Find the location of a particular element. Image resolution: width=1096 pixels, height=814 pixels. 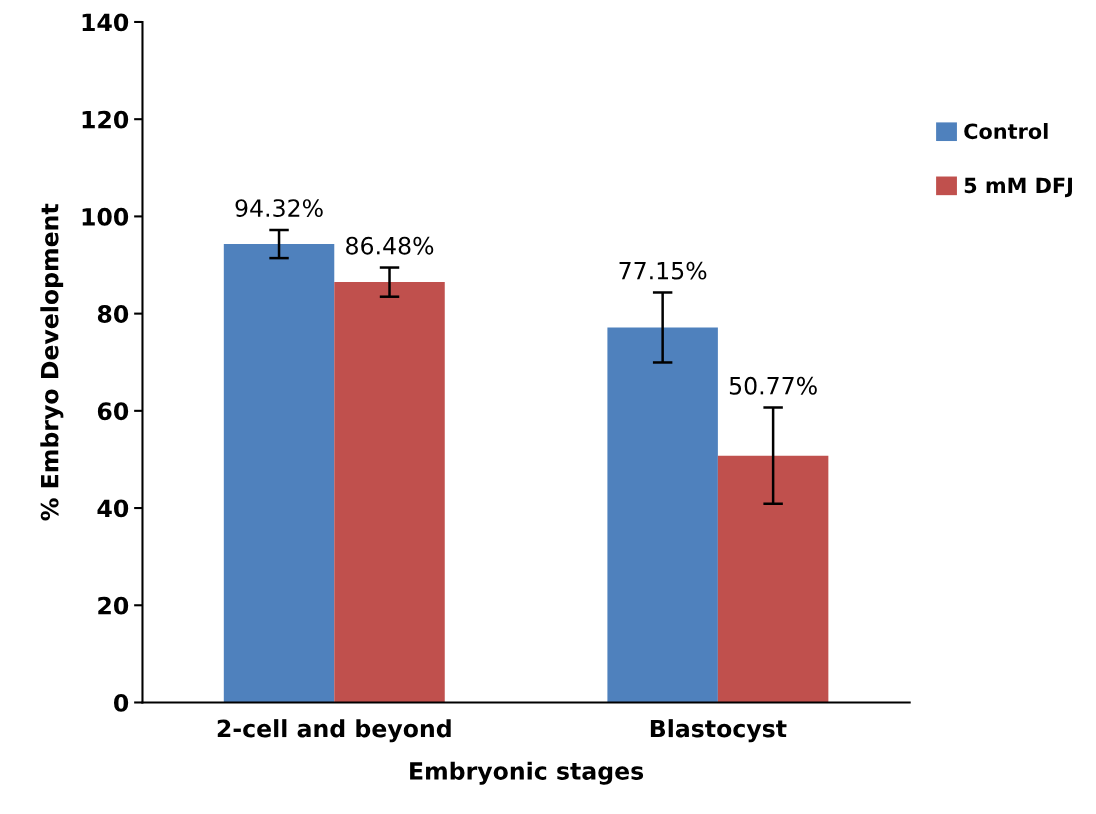

data-label: 77.15% is located at coordinates (663, 270).